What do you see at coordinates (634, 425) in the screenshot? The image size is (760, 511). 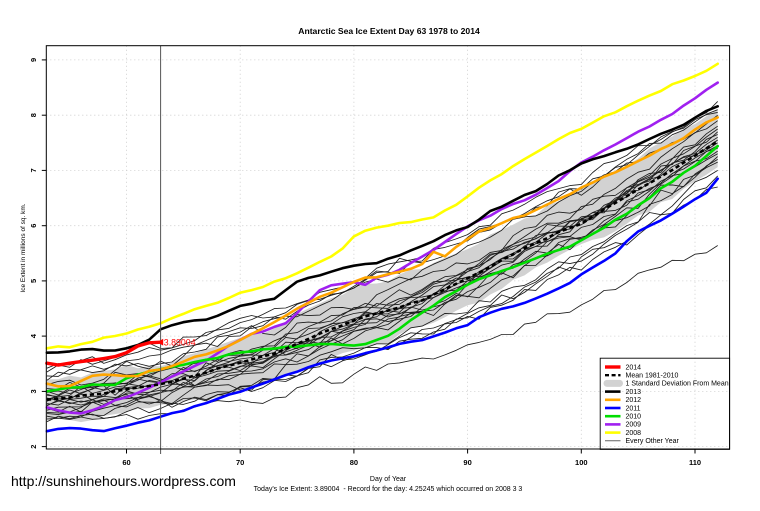 I see `svg-text: 2009` at bounding box center [634, 425].